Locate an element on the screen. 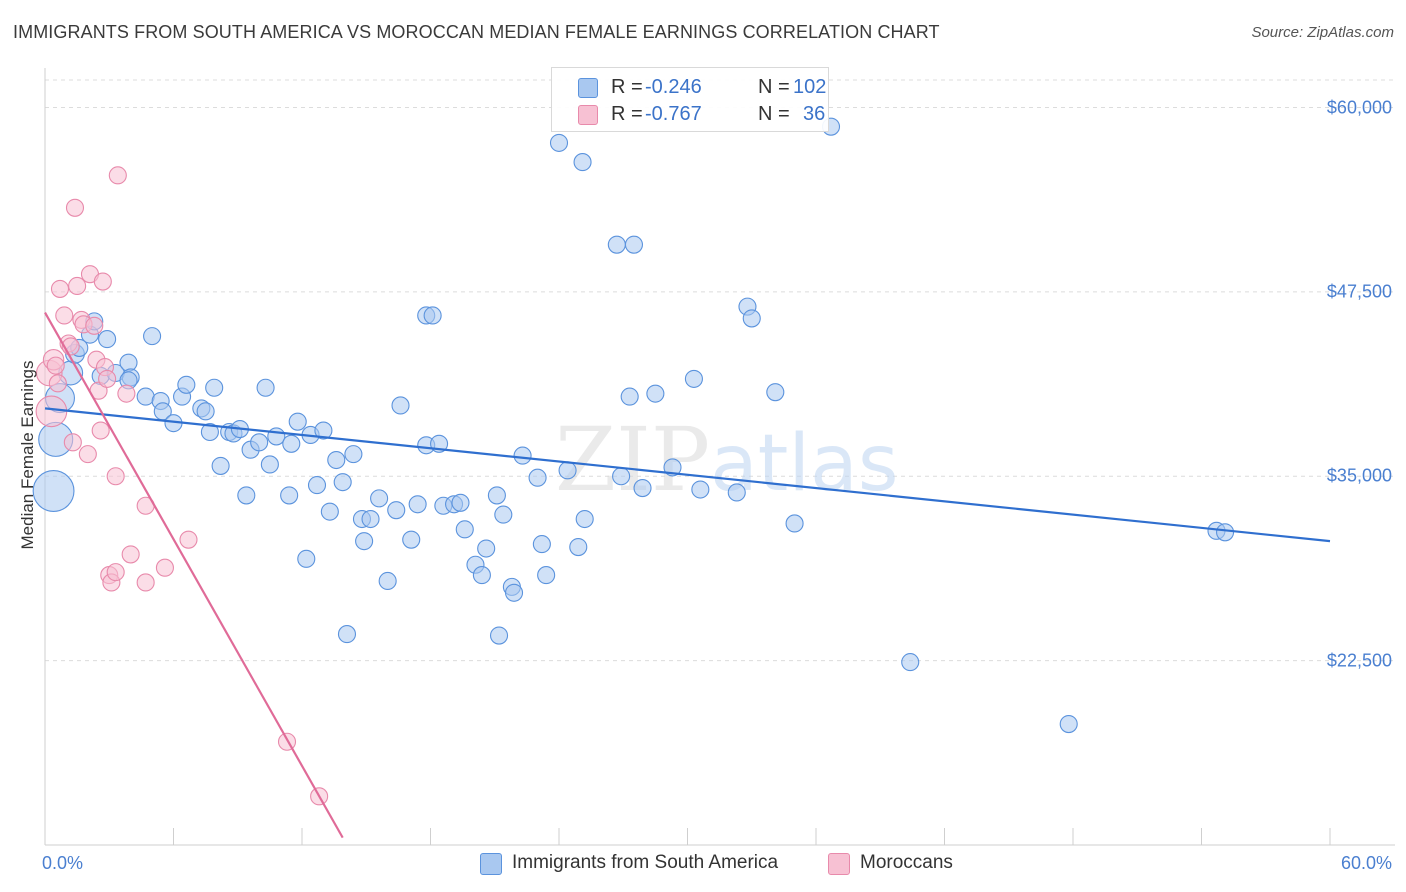  x-tick-max: 60.0% is located at coordinates (1366, 863).